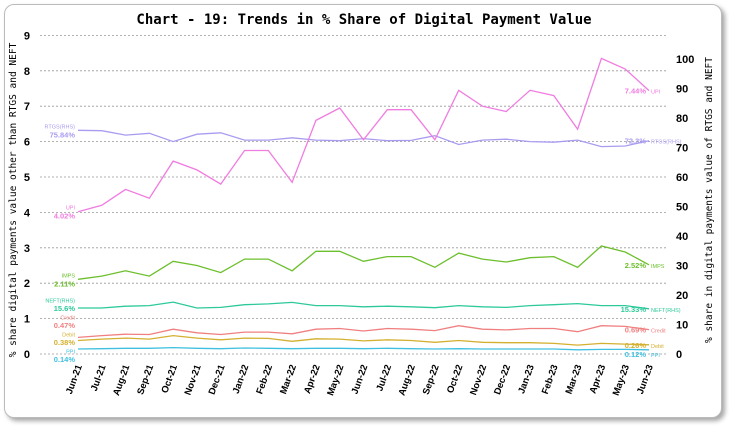 This screenshot has height=426, width=729. What do you see at coordinates (27, 249) in the screenshot?
I see `y-tick-label: 3` at bounding box center [27, 249].